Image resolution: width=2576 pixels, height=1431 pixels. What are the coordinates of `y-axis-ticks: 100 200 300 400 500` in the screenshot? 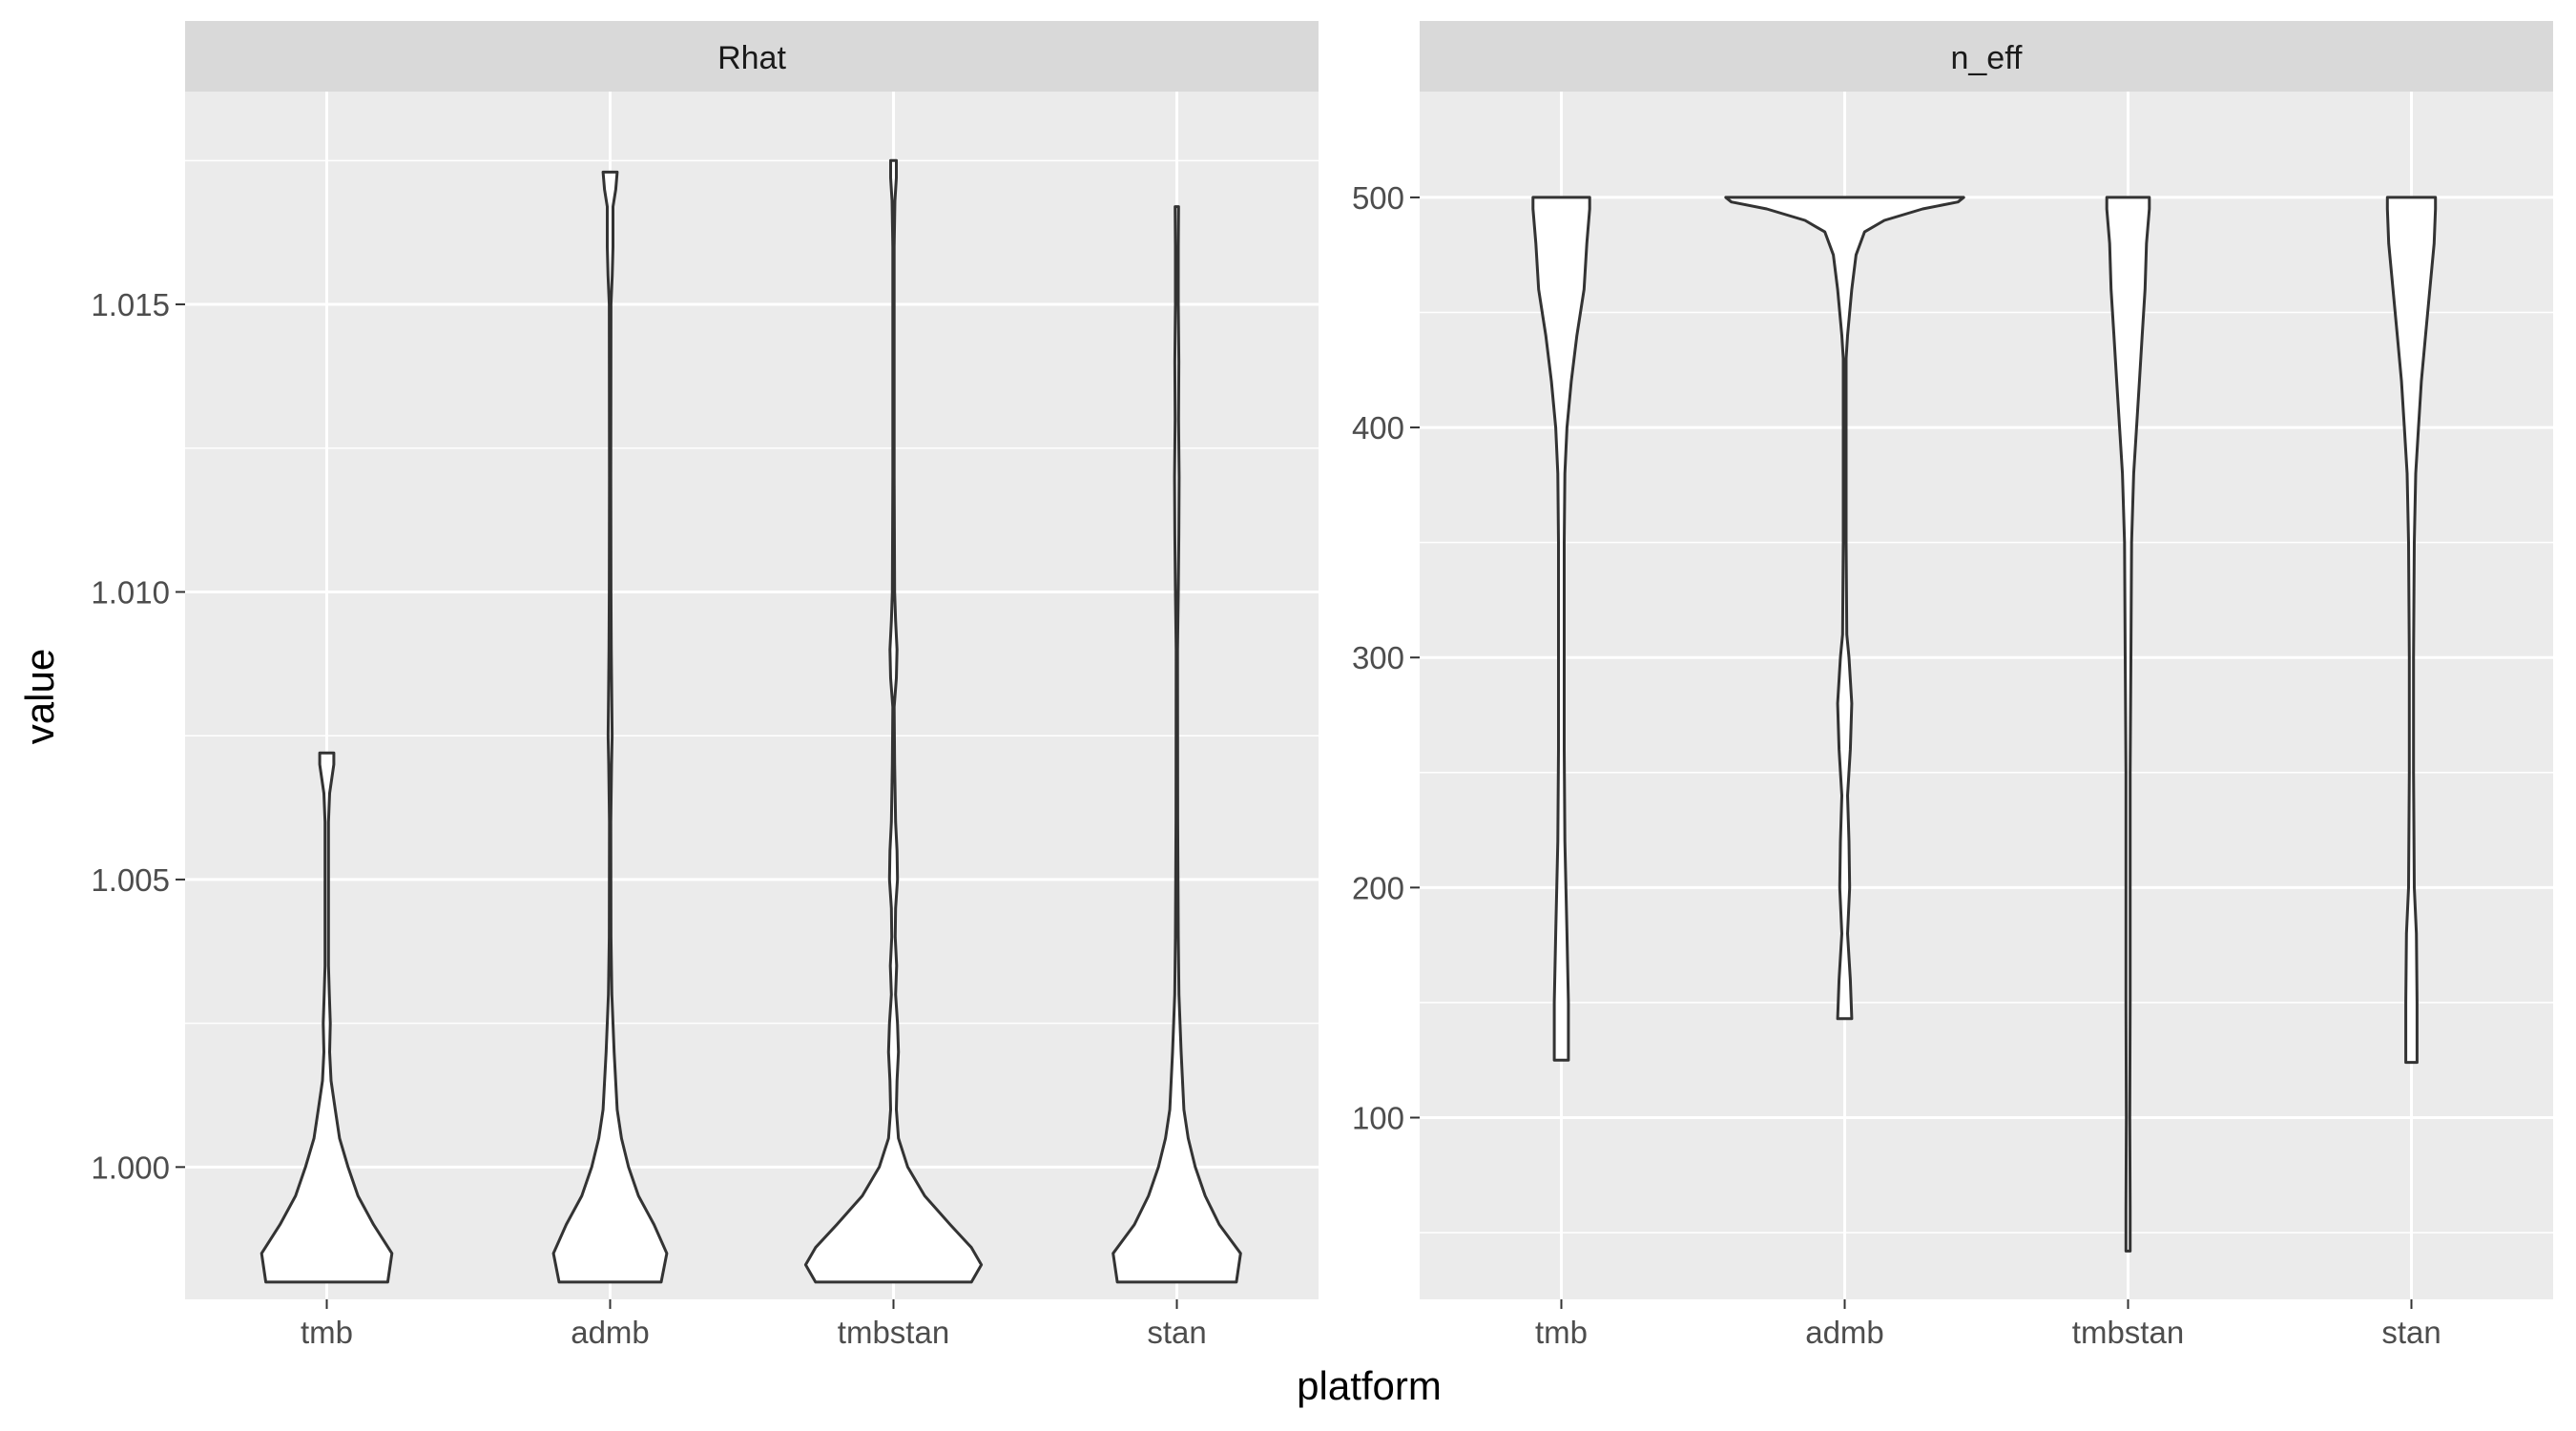 It's located at (1386, 657).